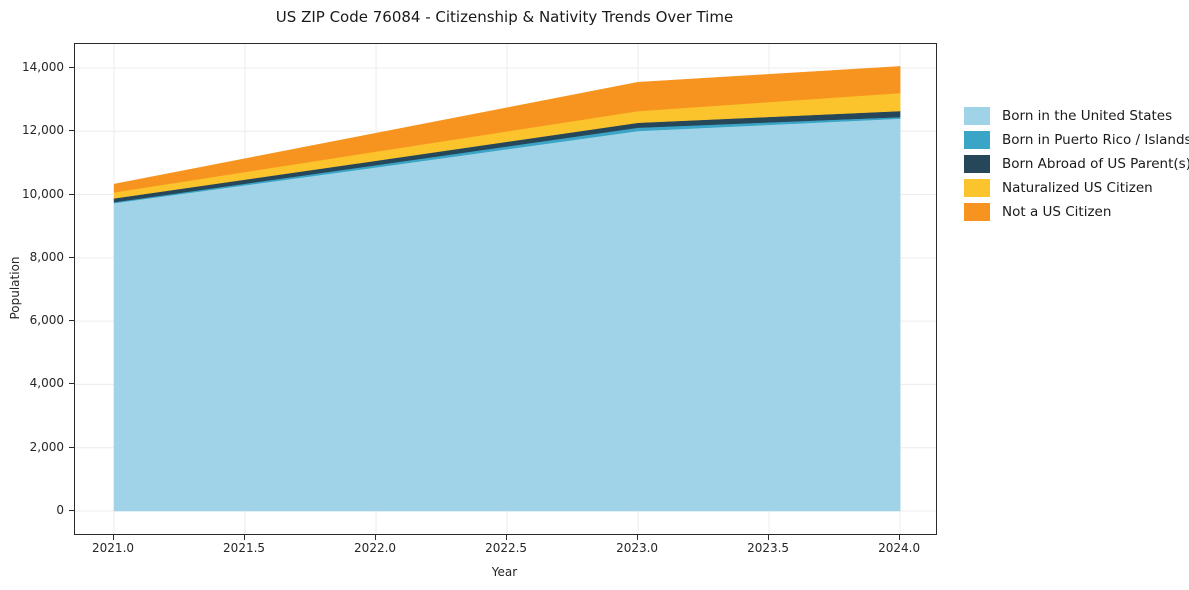 The image size is (1189, 590). What do you see at coordinates (637, 548) in the screenshot?
I see `x-tick-label: 2023.0` at bounding box center [637, 548].